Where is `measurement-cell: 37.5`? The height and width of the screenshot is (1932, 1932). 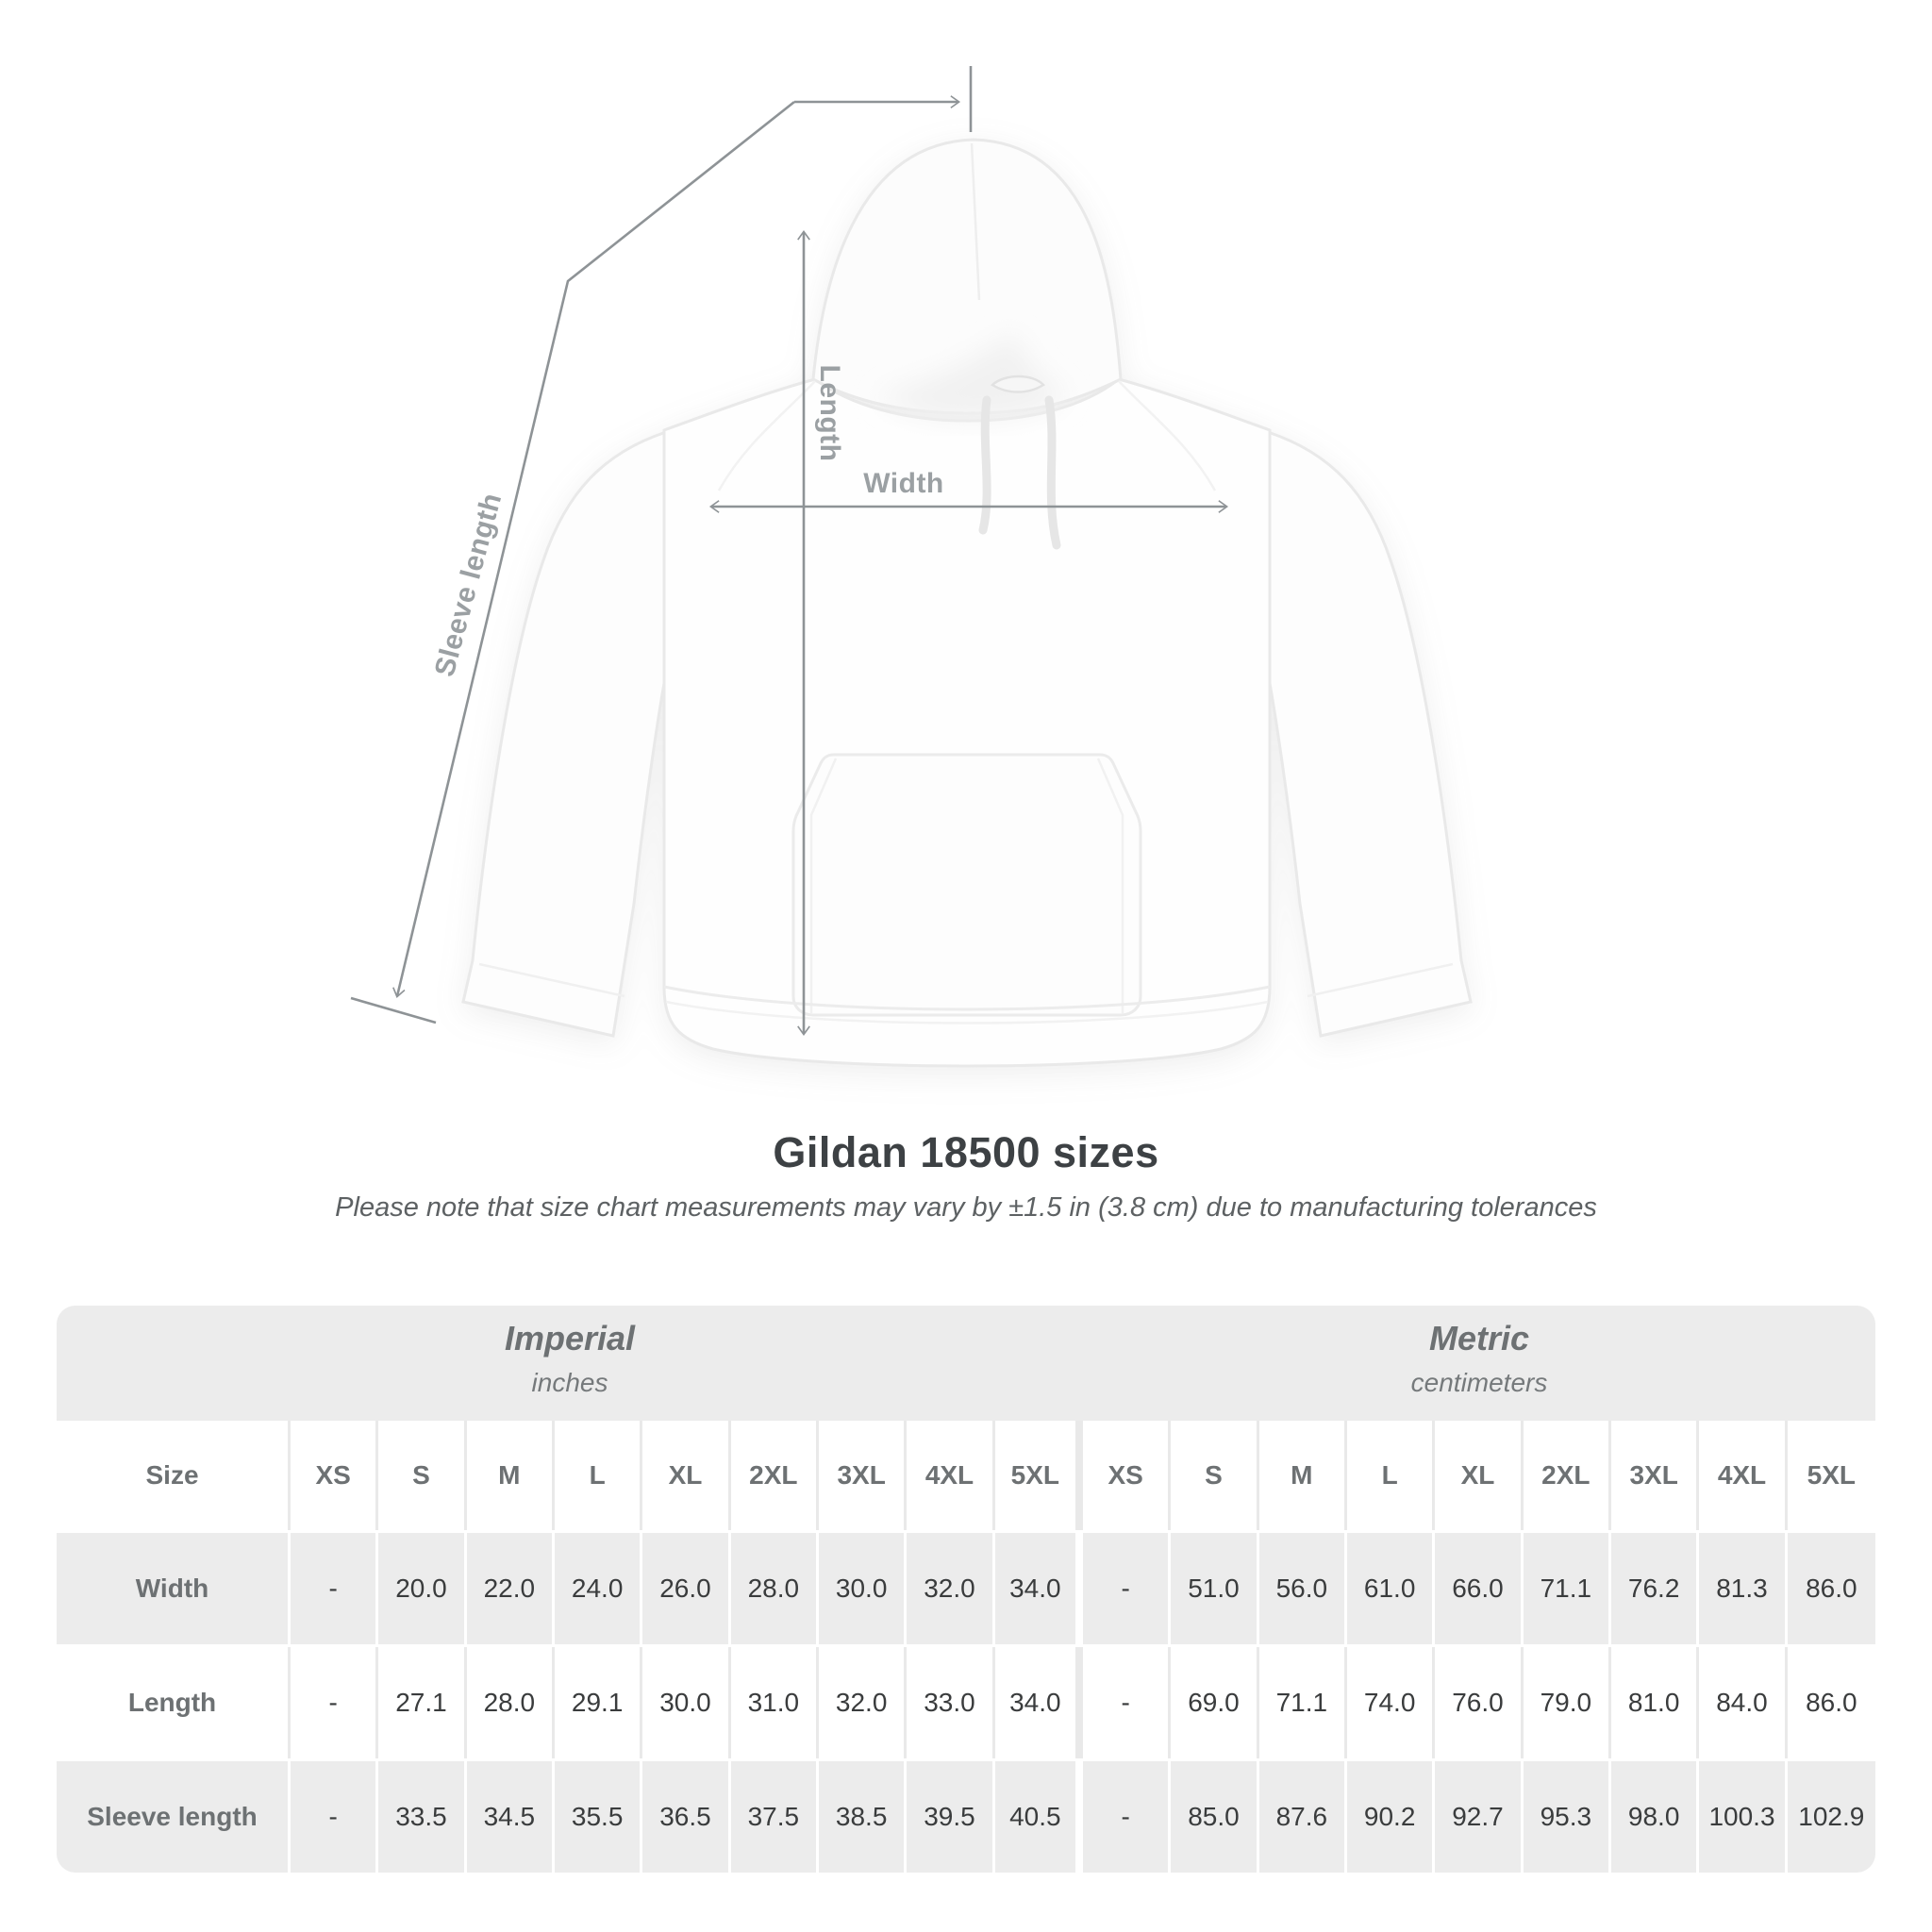 measurement-cell: 37.5 is located at coordinates (774, 1817).